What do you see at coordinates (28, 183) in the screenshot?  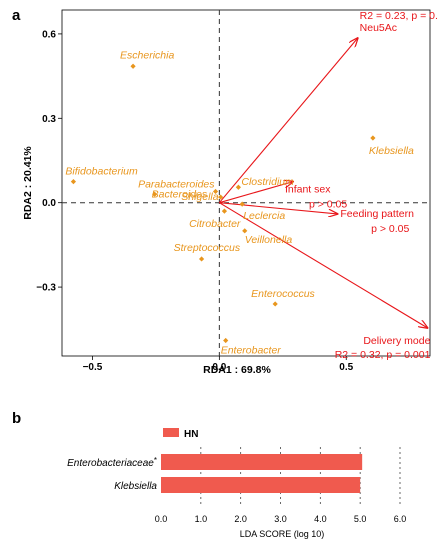 I see `rda-y-axis-label: RDA2 : 20.41%` at bounding box center [28, 183].